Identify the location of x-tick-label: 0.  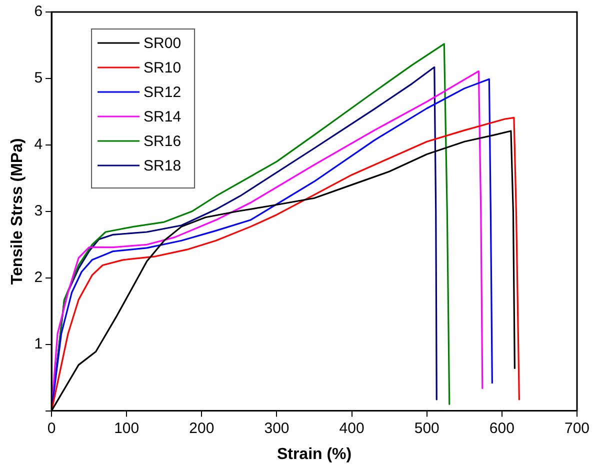
(51, 428).